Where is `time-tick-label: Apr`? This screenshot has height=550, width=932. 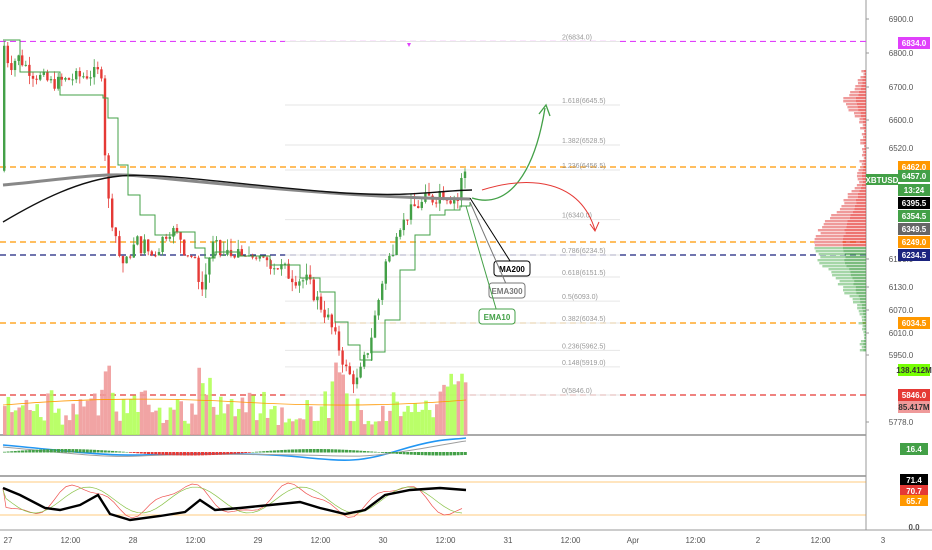
time-tick-label: Apr is located at coordinates (633, 540).